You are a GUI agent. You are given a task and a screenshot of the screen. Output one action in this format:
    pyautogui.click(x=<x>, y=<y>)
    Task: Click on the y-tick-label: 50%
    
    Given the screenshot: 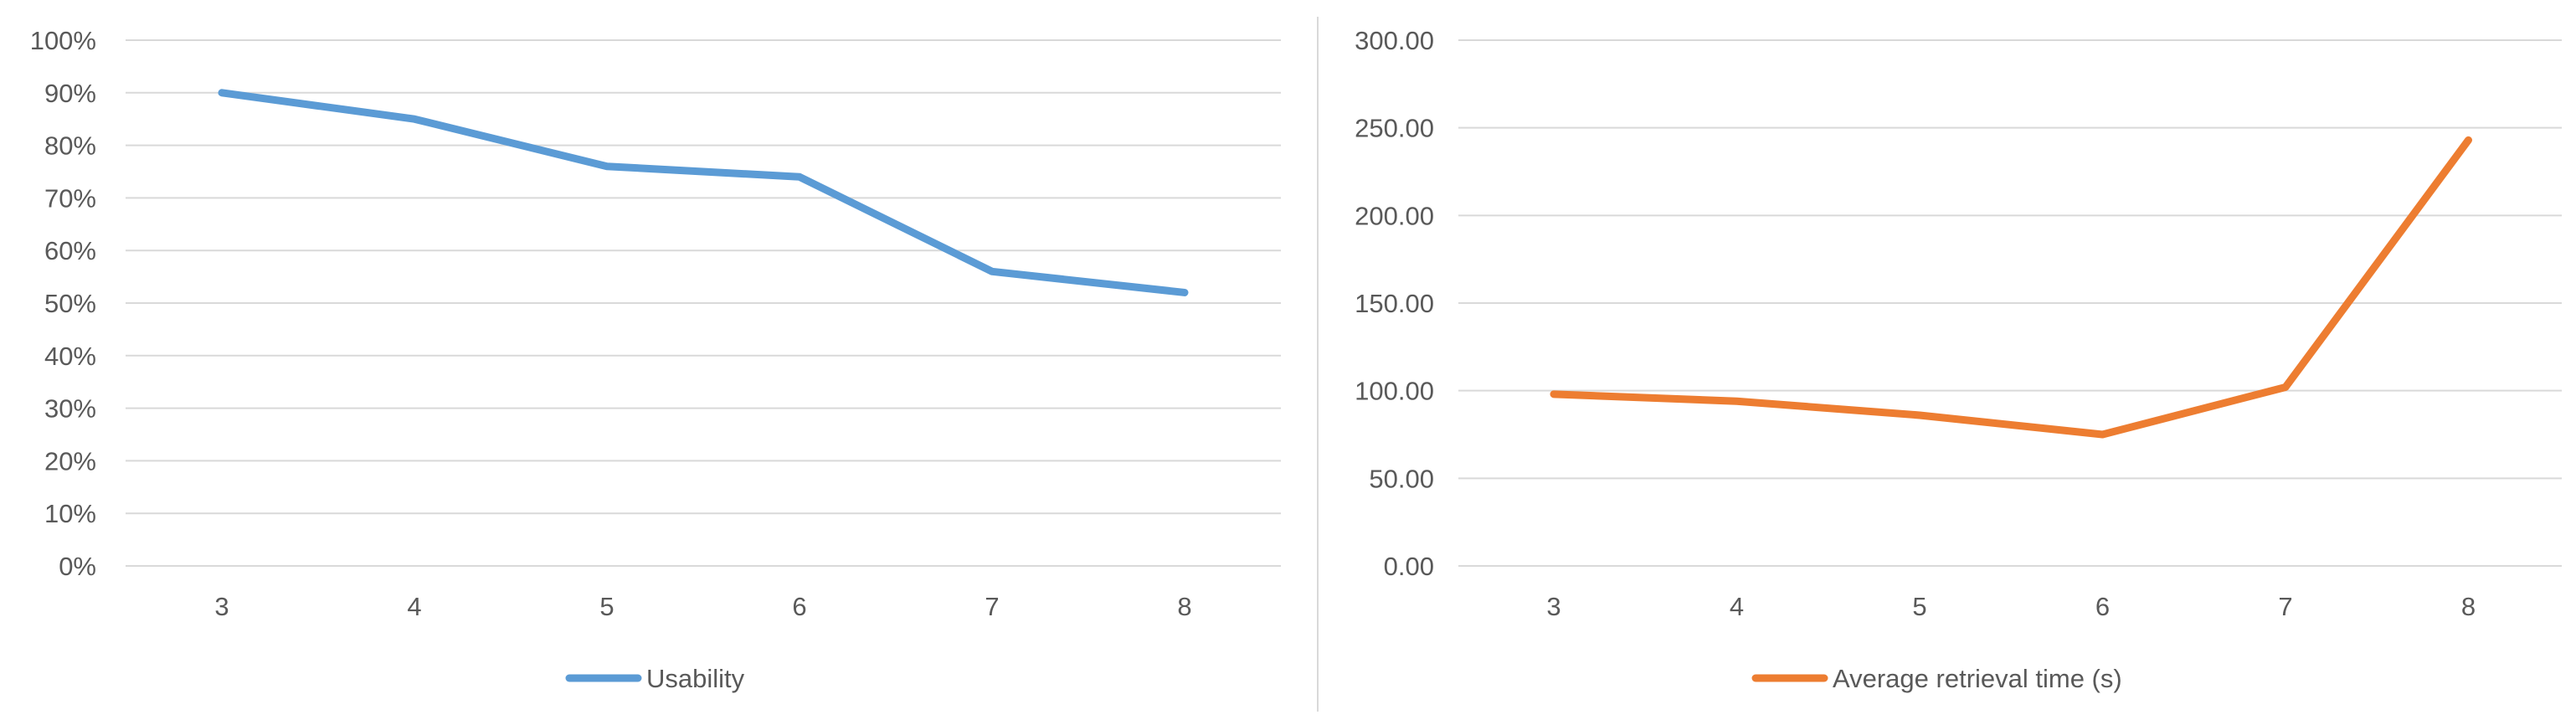 What is the action you would take?
    pyautogui.click(x=70, y=303)
    